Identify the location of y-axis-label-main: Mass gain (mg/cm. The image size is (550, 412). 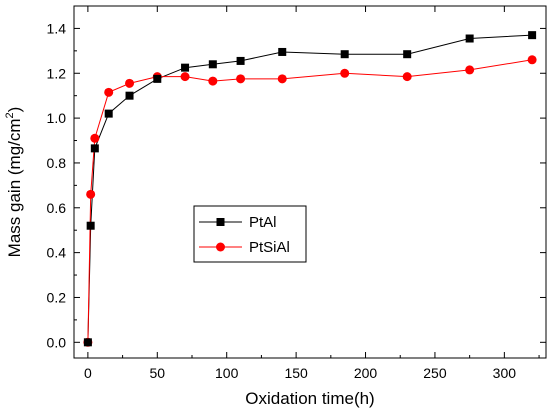
(14, 187).